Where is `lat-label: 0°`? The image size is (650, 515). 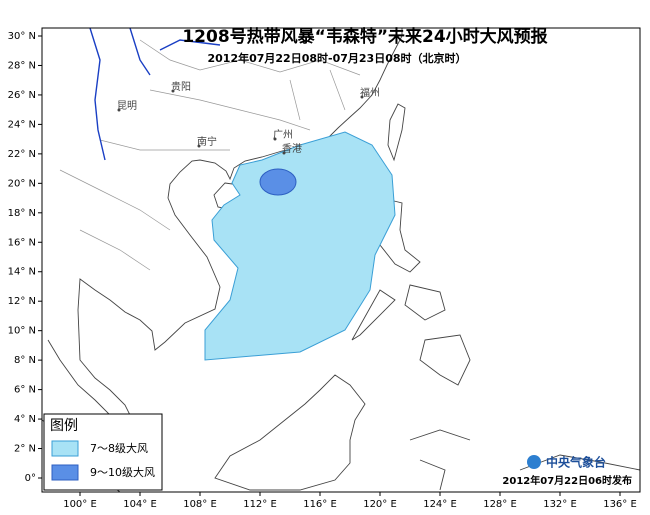
lat-label: 0° is located at coordinates (30, 478).